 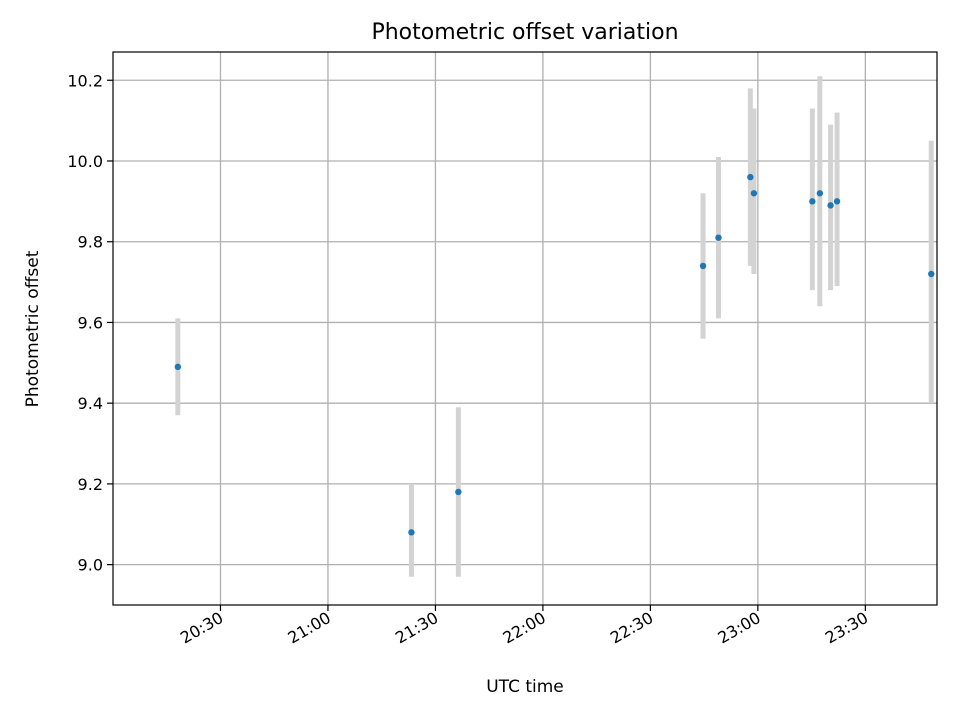 I want to click on y-axis-label: Photometric offset, so click(x=33, y=328).